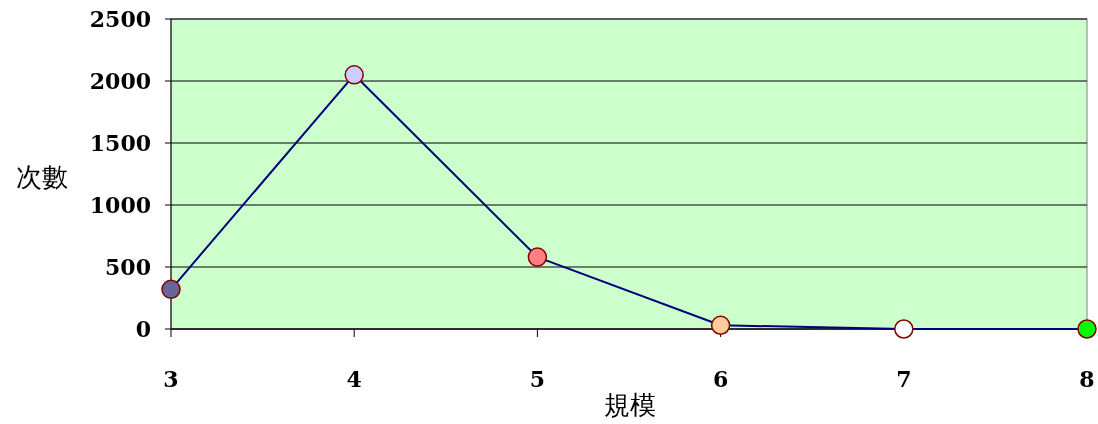 This screenshot has height=424, width=1098. What do you see at coordinates (904, 379) in the screenshot?
I see `x-tick-label: 7` at bounding box center [904, 379].